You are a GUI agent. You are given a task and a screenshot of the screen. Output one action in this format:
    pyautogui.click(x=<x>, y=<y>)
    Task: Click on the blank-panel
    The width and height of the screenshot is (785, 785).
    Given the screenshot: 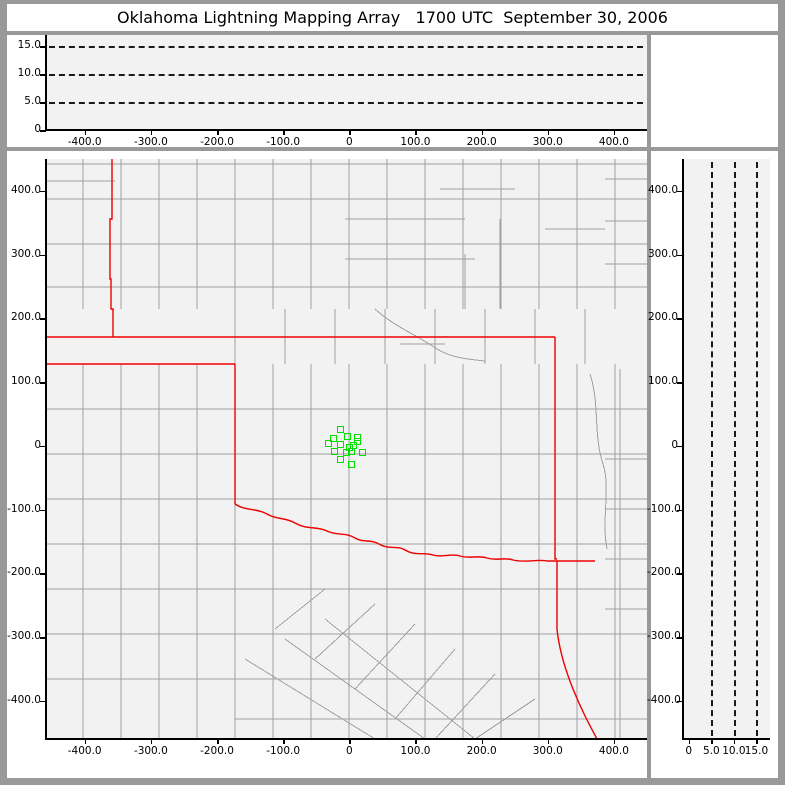 What is the action you would take?
    pyautogui.click(x=714, y=91)
    